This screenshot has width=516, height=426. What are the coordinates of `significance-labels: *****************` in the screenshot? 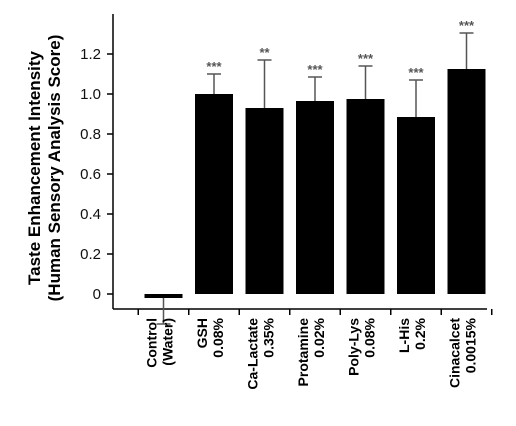 It's located at (340, 49).